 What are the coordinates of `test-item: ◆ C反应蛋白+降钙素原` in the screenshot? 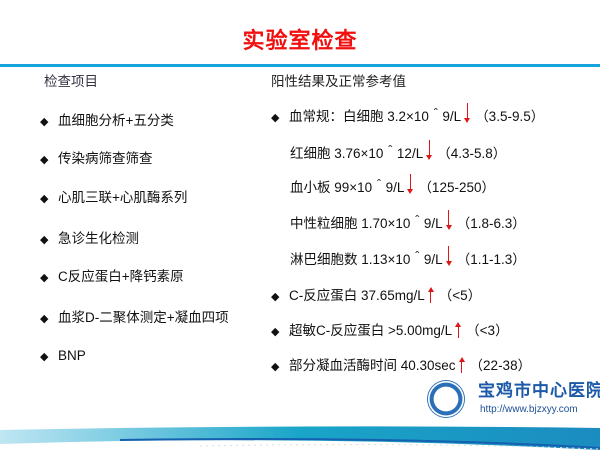 It's located at (112, 277).